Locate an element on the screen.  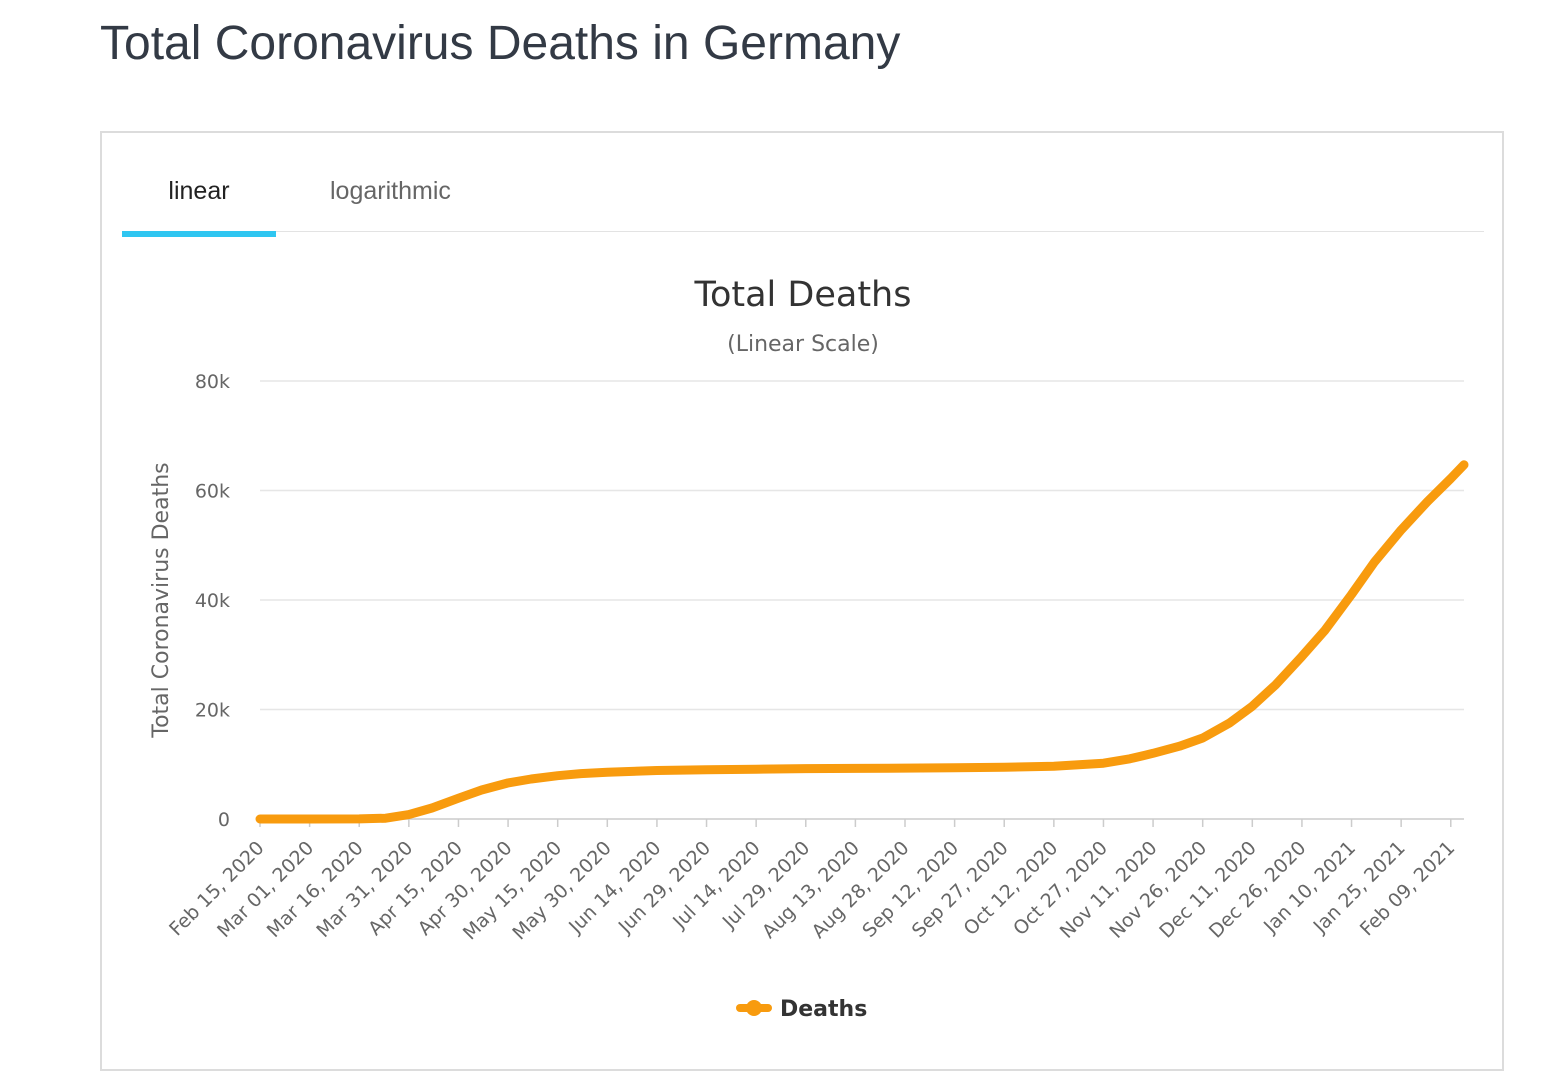
y-axis-title: Total Coronavirus Deaths is located at coordinates (161, 600).